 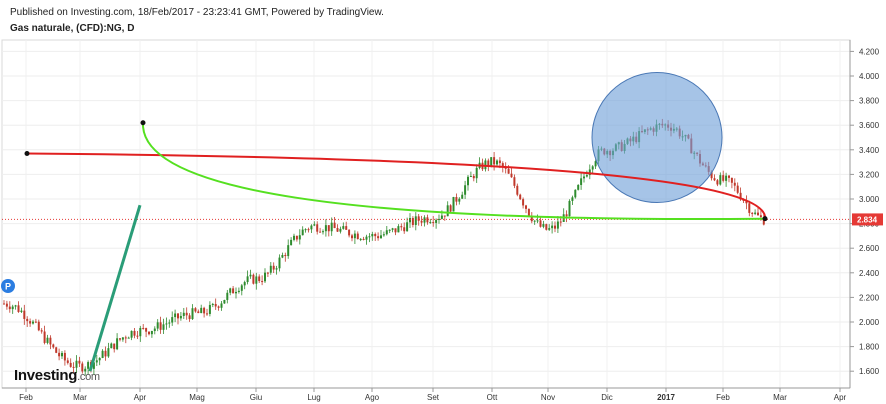 What do you see at coordinates (869, 150) in the screenshot?
I see `y-tick-label: 3.400` at bounding box center [869, 150].